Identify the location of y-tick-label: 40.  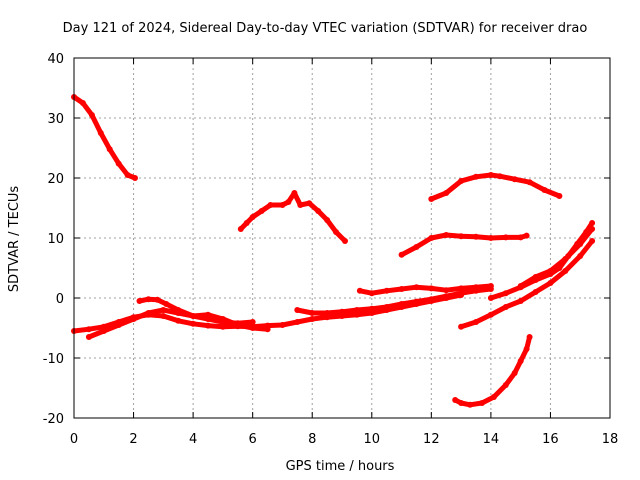
(55, 59).